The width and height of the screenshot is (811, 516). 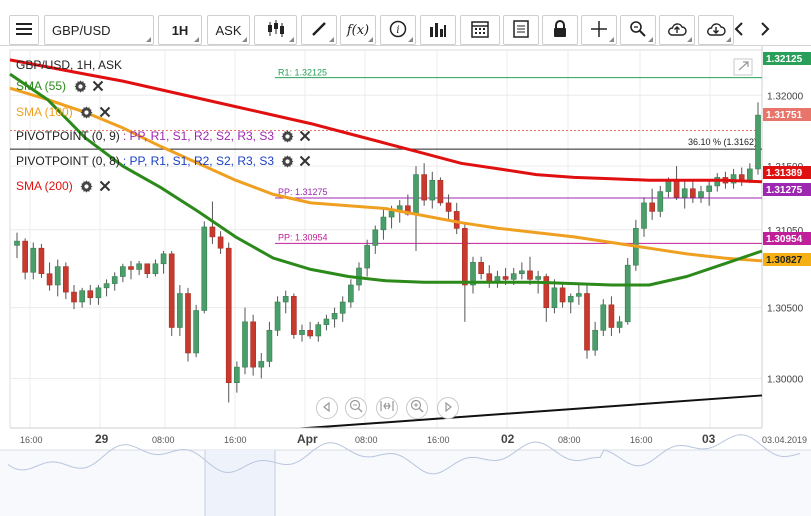 I want to click on crosshair-button, so click(x=599, y=30).